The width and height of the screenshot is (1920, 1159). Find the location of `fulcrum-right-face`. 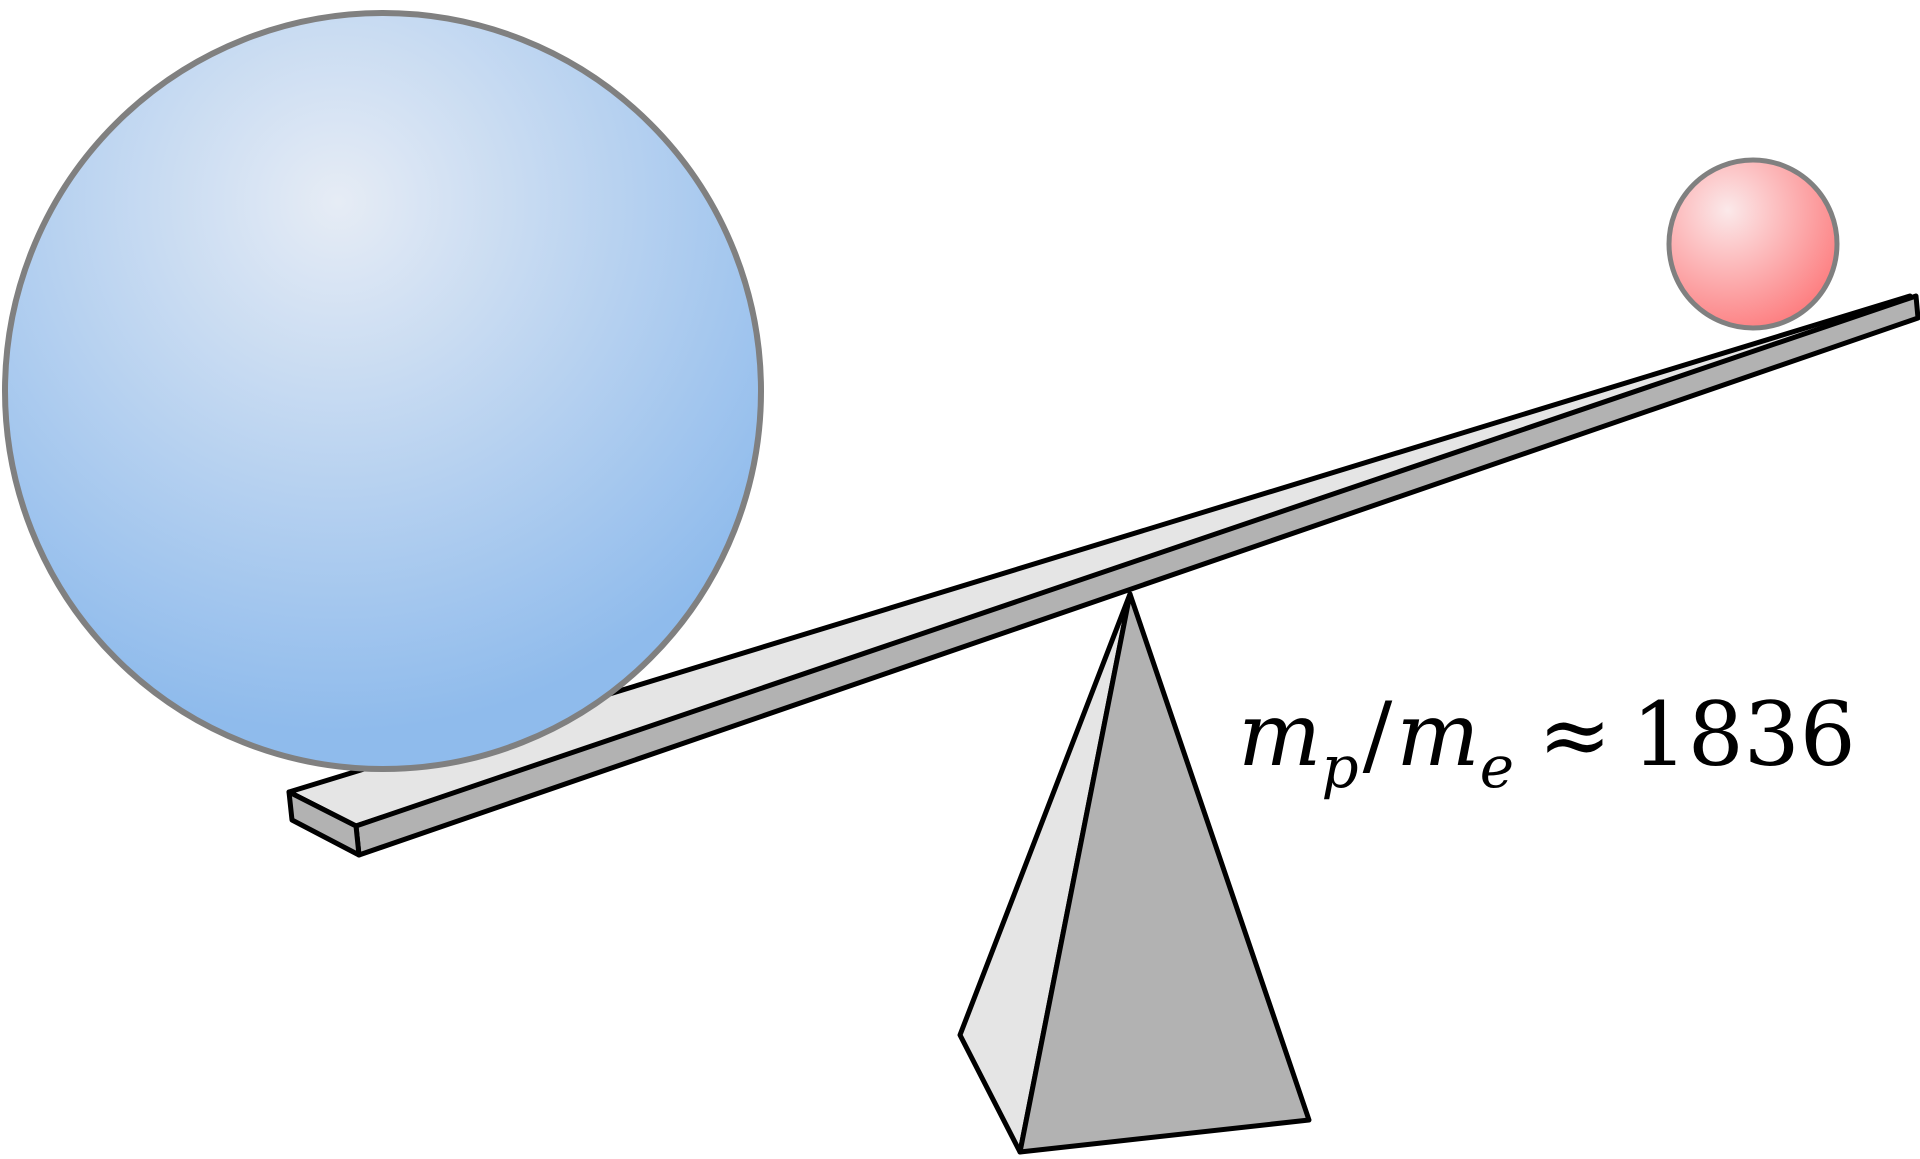

fulcrum-right-face is located at coordinates (1164, 873).